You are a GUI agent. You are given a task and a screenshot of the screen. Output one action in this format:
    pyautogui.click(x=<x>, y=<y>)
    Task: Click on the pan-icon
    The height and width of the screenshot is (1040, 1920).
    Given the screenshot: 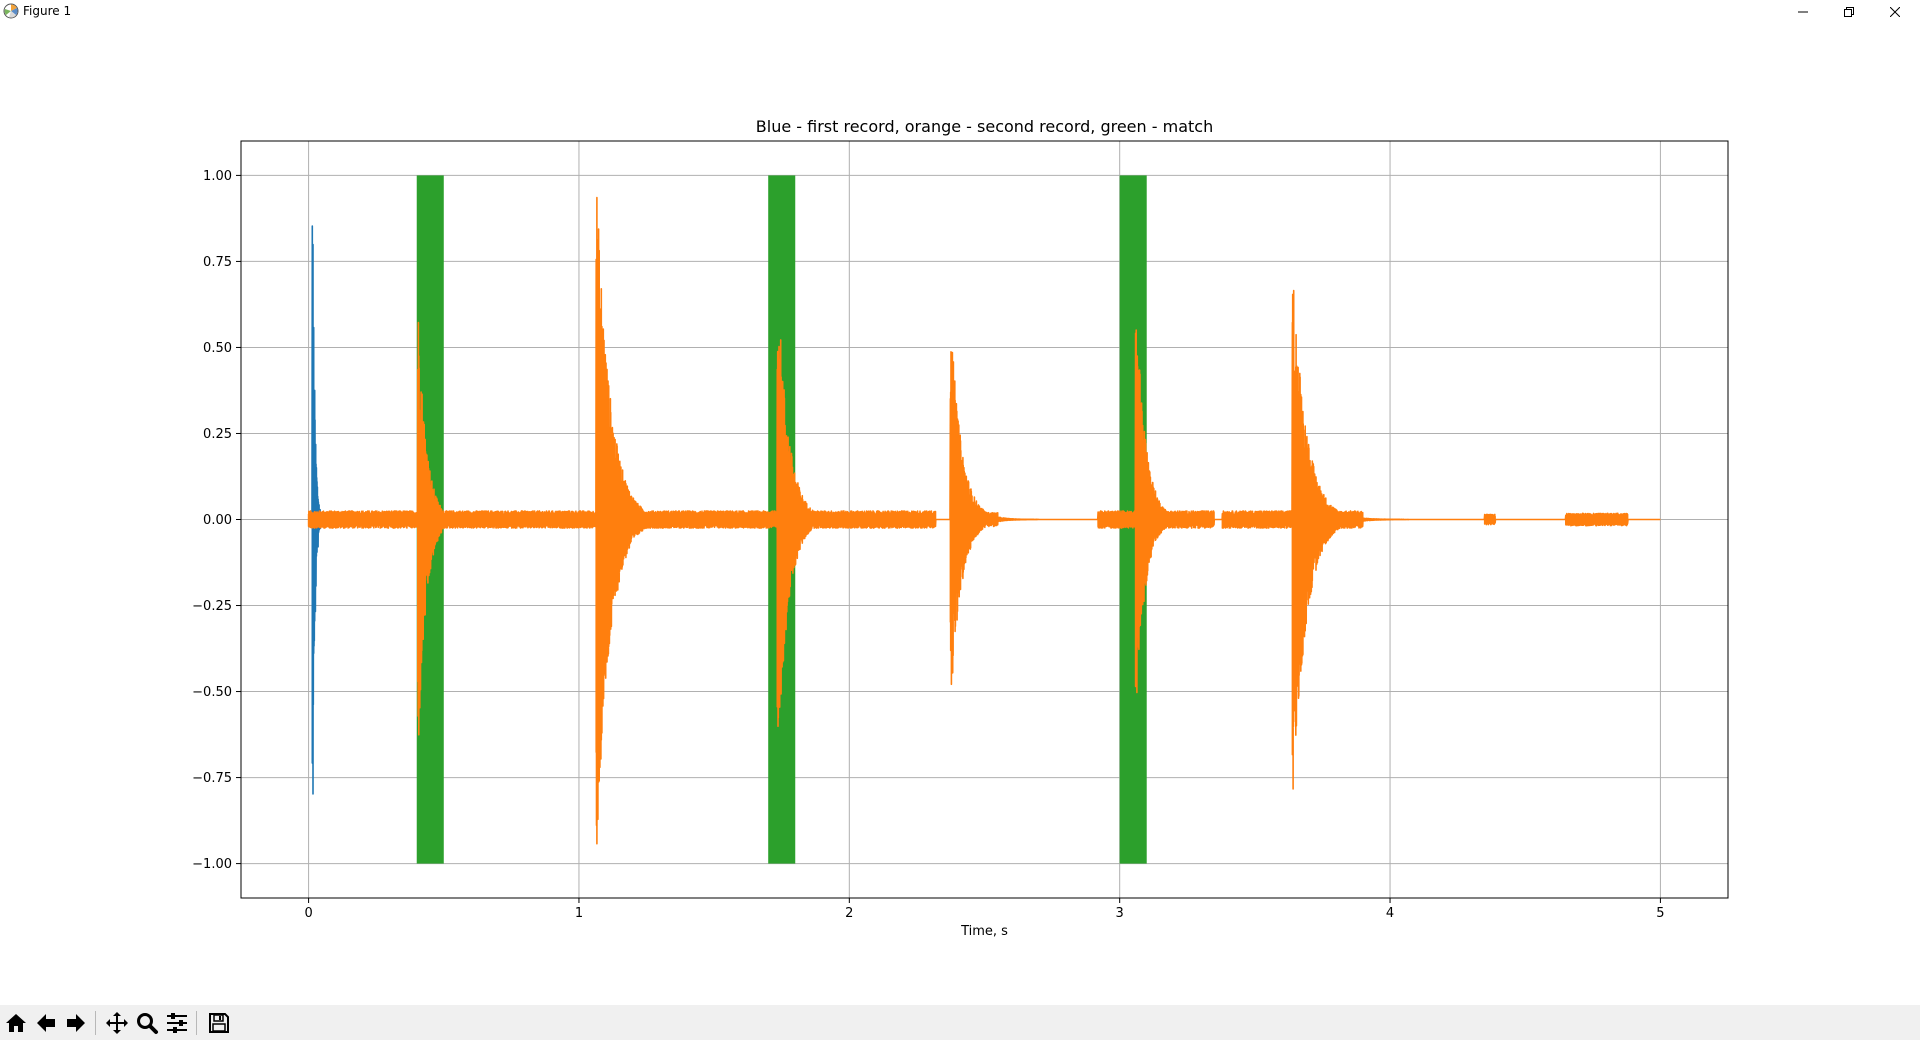 What is the action you would take?
    pyautogui.click(x=117, y=1023)
    